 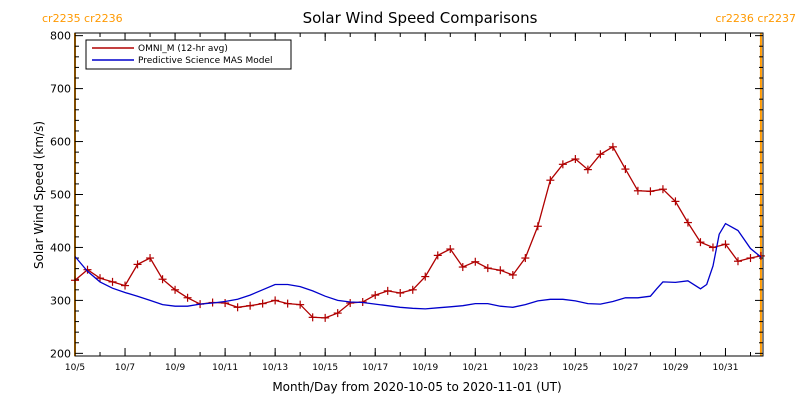 I want to click on legend-box, so click(x=188, y=54).